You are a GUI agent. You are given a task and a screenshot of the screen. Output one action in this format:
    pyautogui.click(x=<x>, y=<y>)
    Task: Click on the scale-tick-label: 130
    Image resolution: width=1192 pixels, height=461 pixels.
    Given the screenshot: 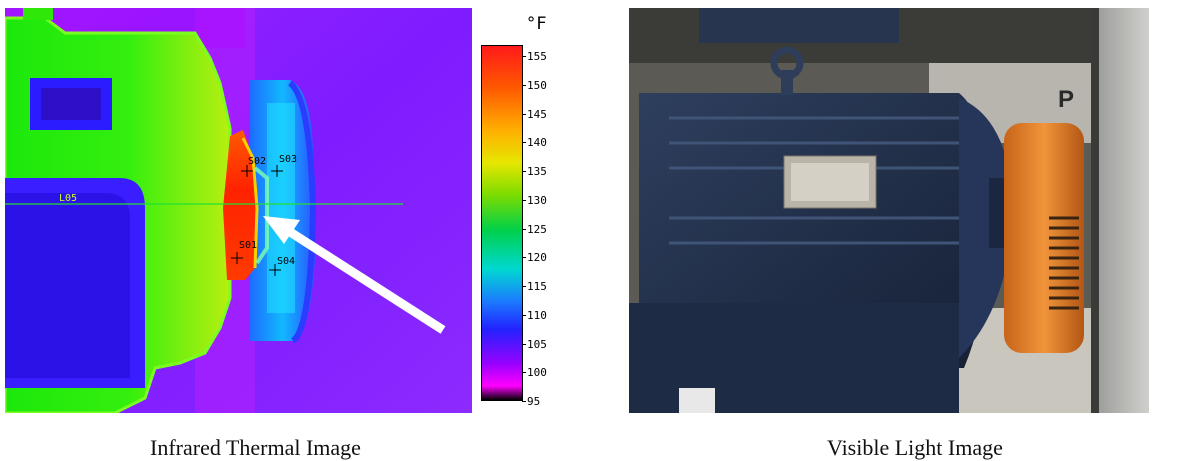 What is the action you would take?
    pyautogui.click(x=534, y=200)
    